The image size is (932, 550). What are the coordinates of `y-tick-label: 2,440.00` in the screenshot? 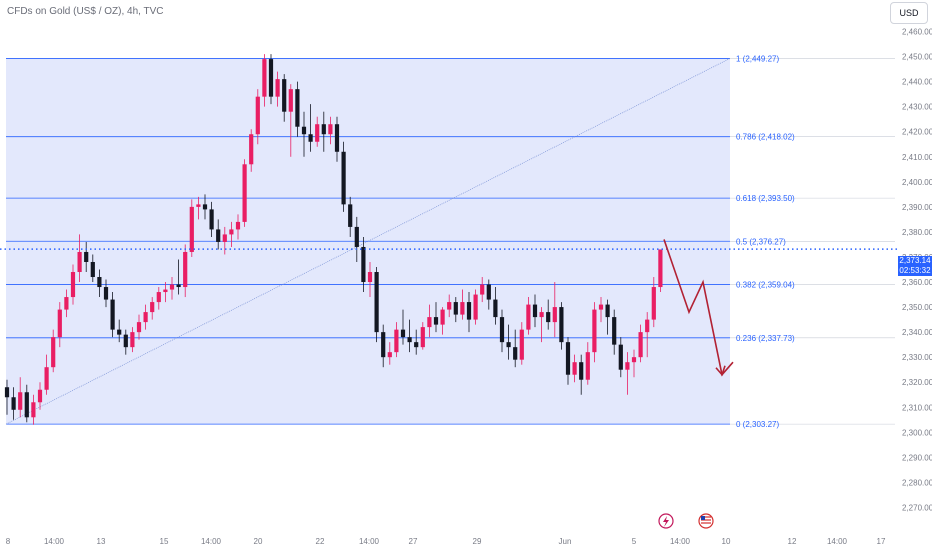 It's located at (917, 82).